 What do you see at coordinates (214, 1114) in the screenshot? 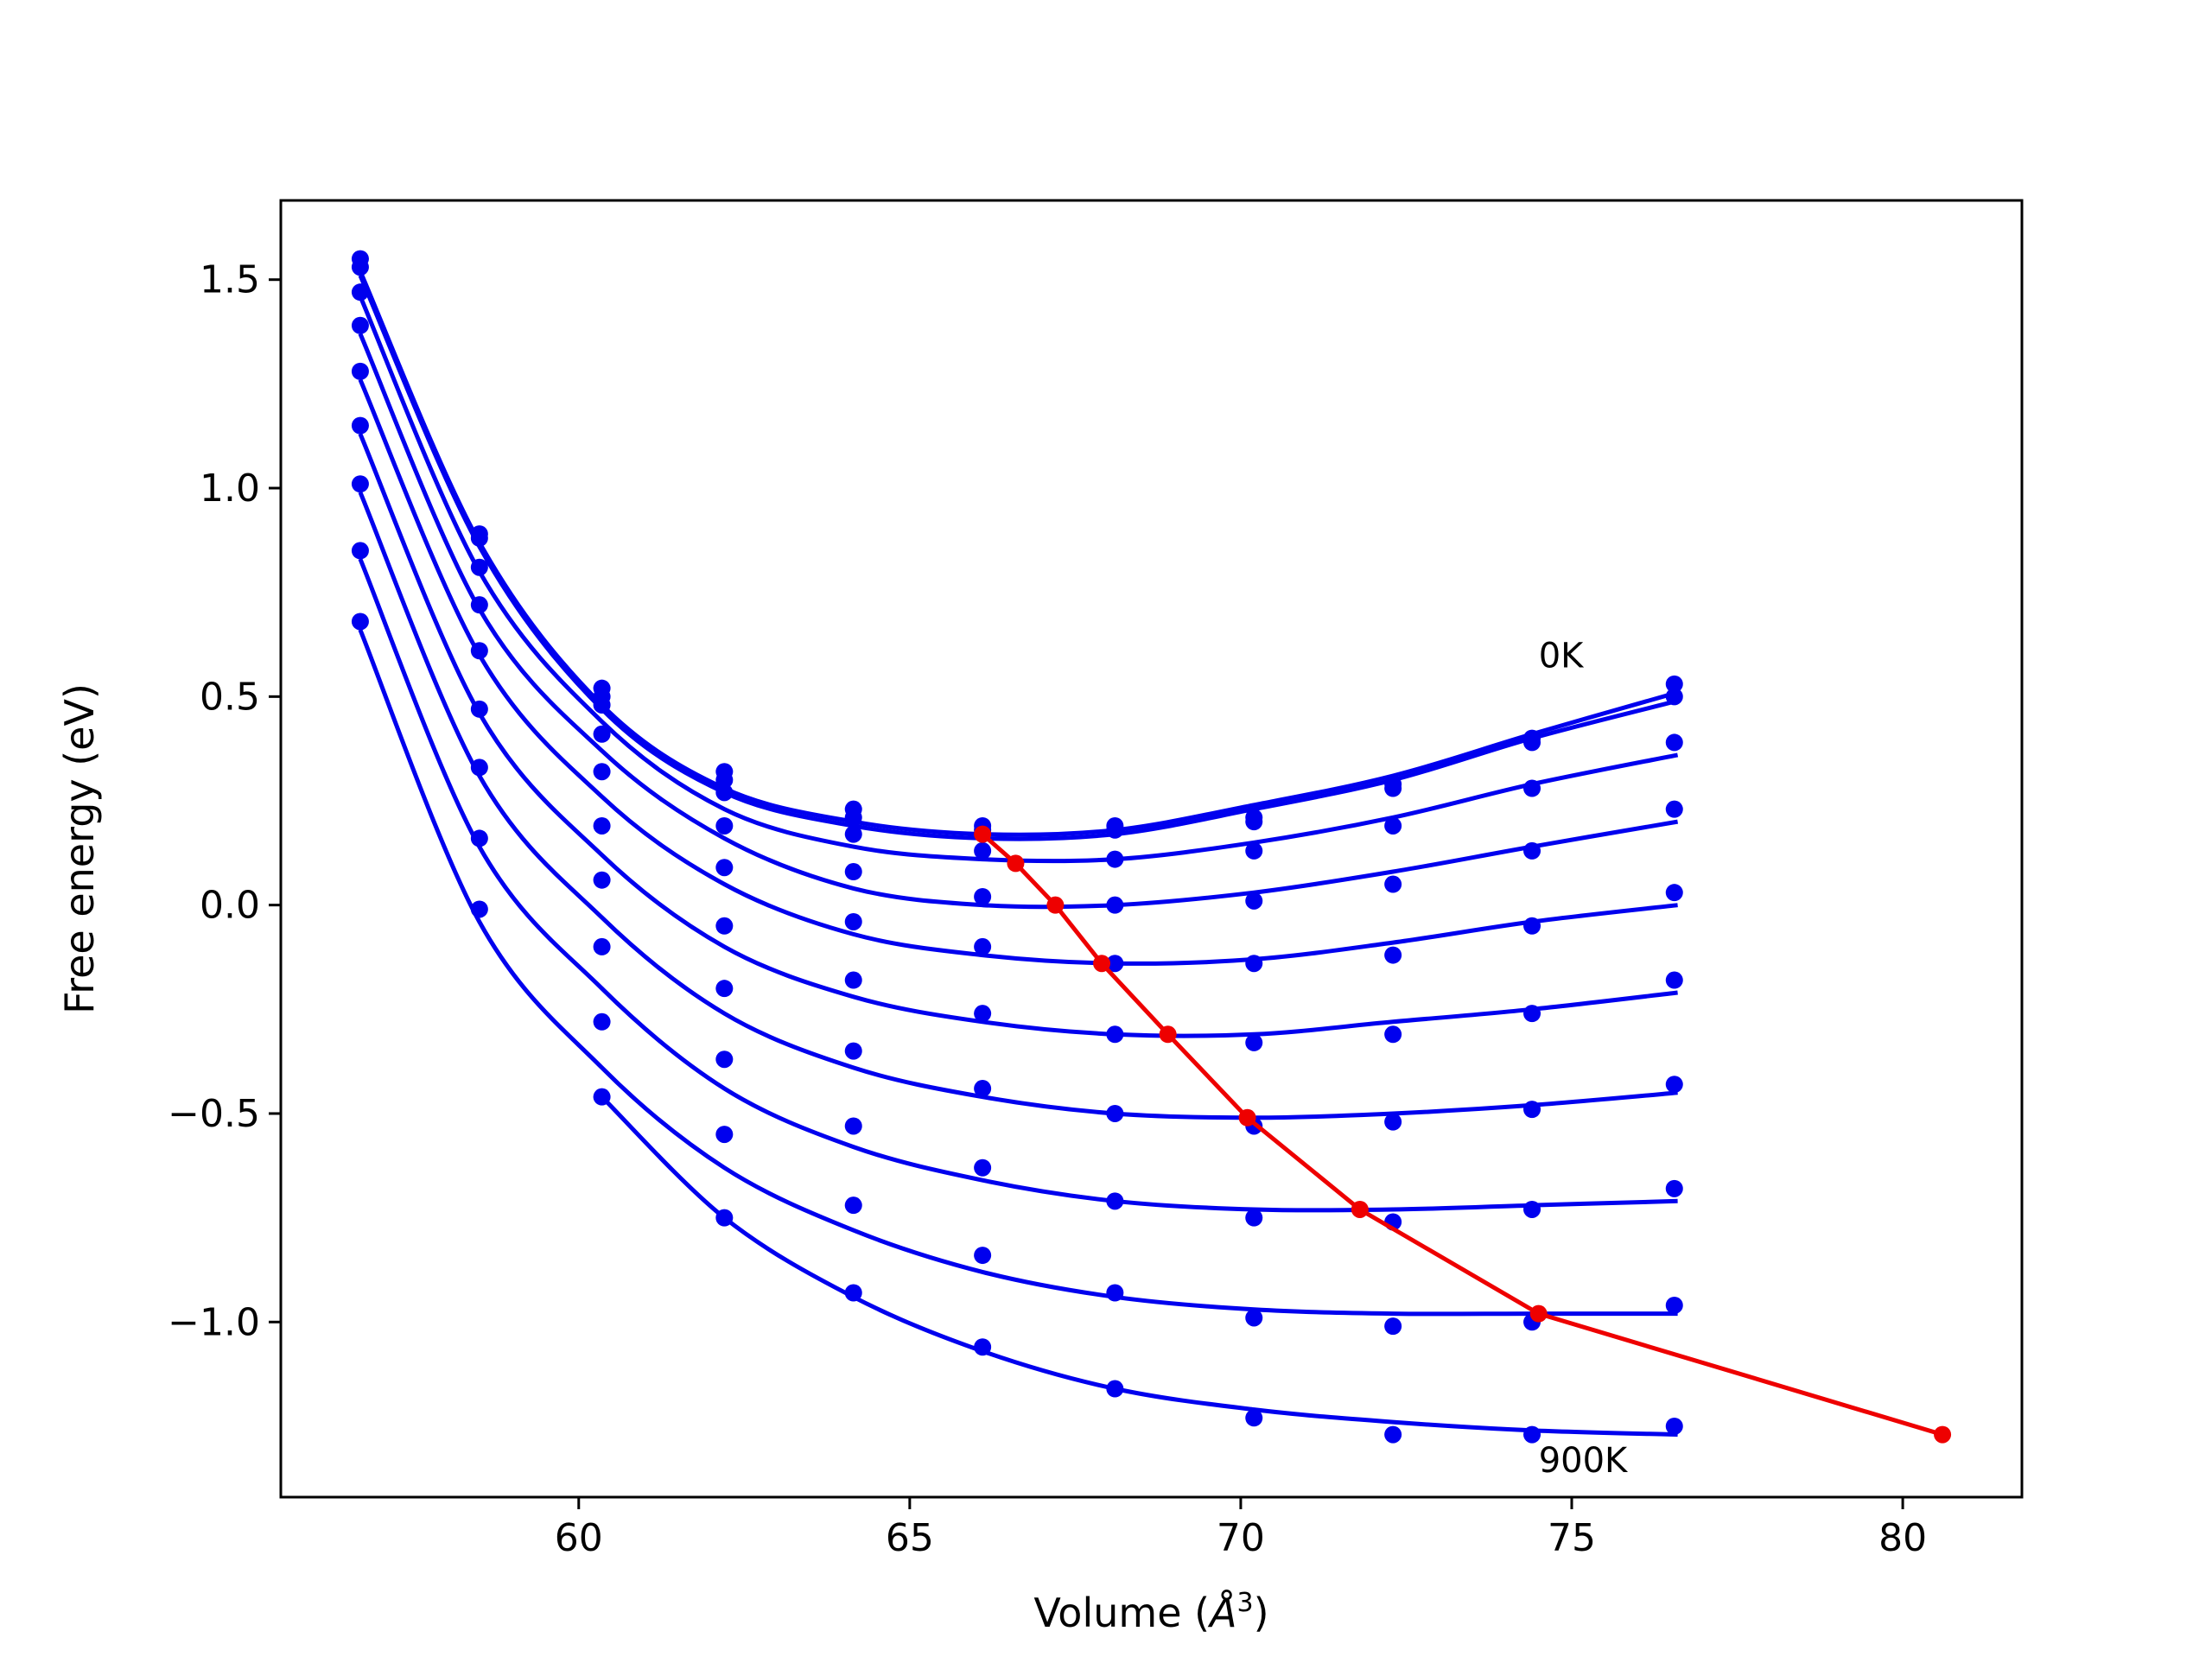
I see `y-tick-label--0.5: −0.5` at bounding box center [214, 1114].